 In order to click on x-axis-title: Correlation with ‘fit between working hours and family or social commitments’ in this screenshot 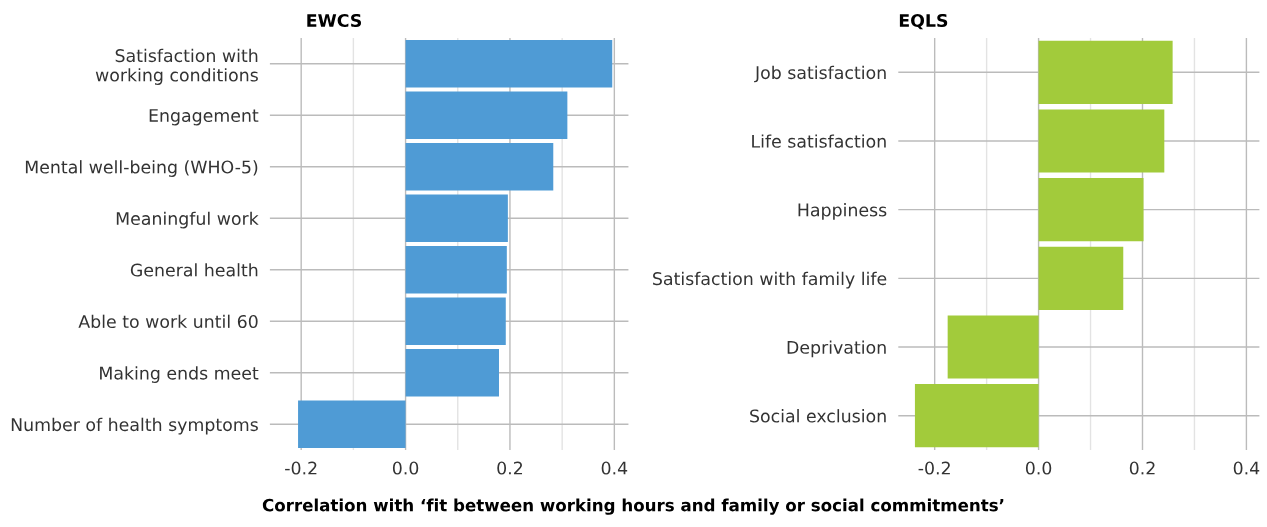, I will do `click(633, 506)`.